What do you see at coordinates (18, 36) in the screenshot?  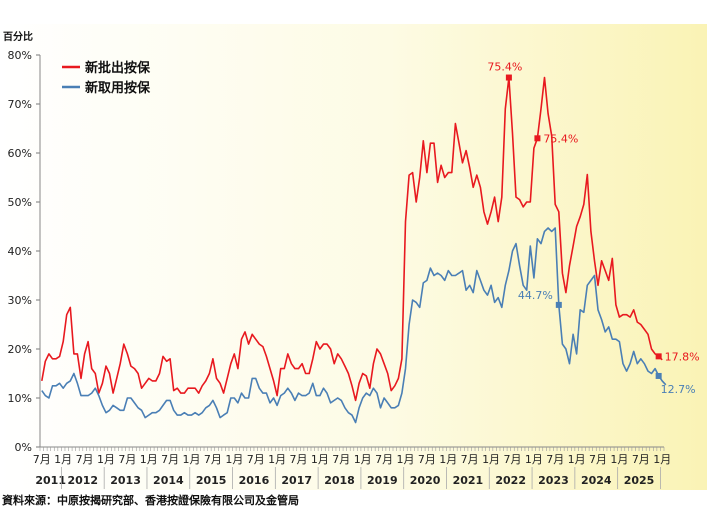 I see `y-axis-label: 百分比` at bounding box center [18, 36].